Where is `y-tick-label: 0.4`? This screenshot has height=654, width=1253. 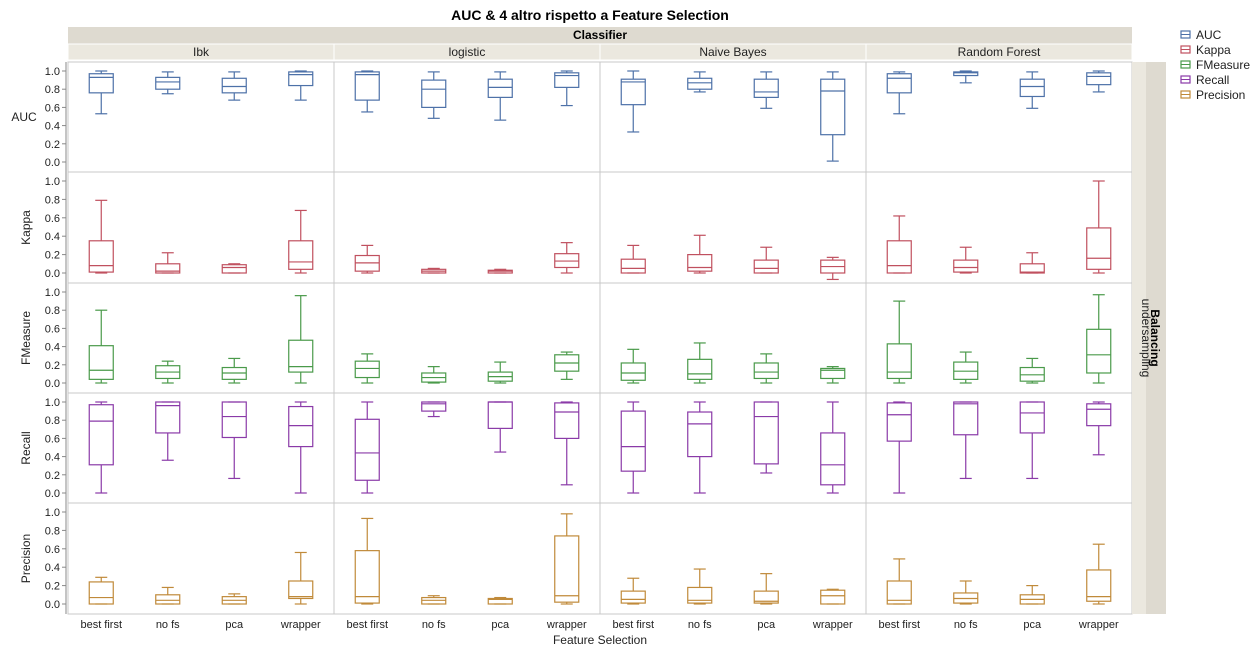
y-tick-label: 0.4 is located at coordinates (52, 348).